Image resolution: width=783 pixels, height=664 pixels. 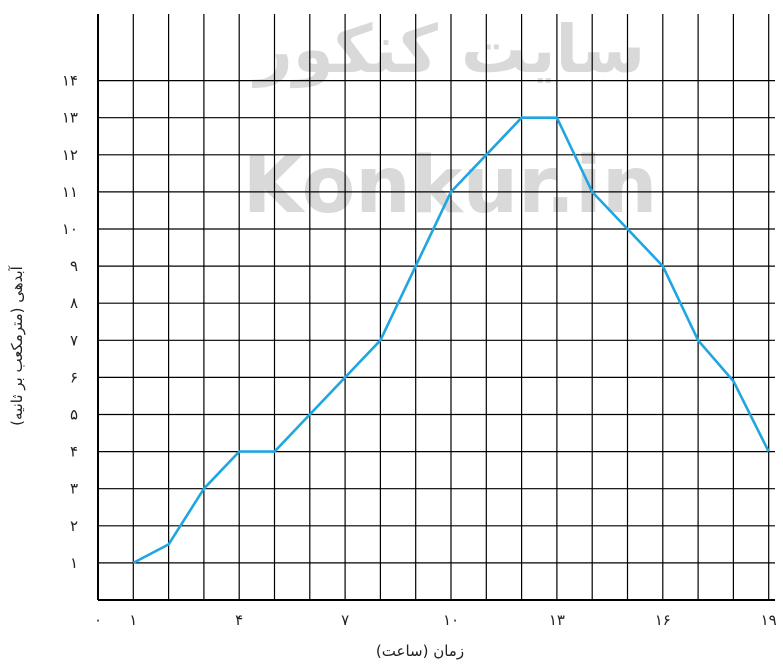 I want to click on x-tick-label: ۱۶, so click(x=663, y=620).